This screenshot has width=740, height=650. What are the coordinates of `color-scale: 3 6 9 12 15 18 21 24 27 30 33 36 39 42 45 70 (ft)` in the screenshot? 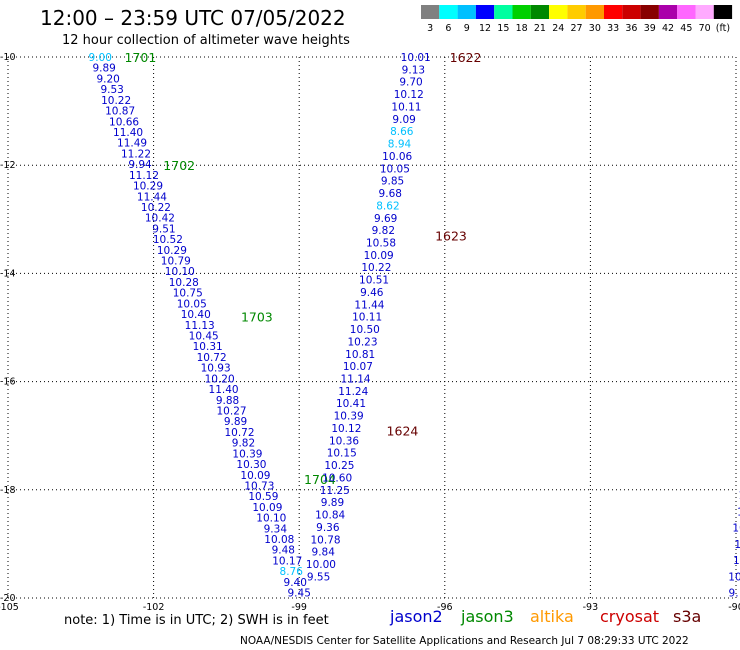 It's located at (577, 19).